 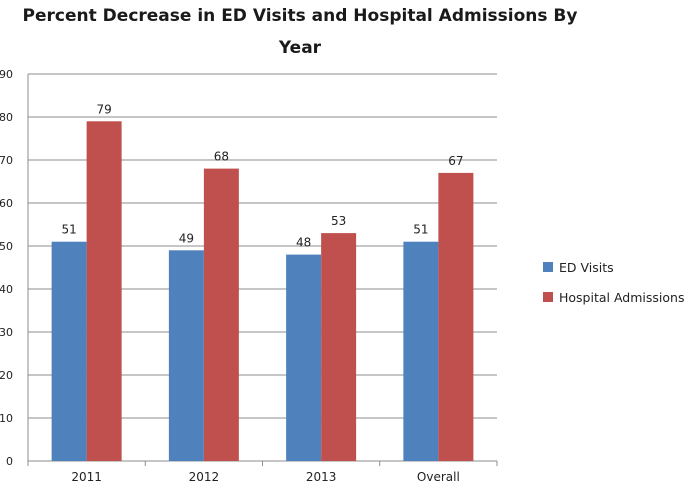 I want to click on legend: ED Visits Hospital Admissions, so click(x=613, y=286).